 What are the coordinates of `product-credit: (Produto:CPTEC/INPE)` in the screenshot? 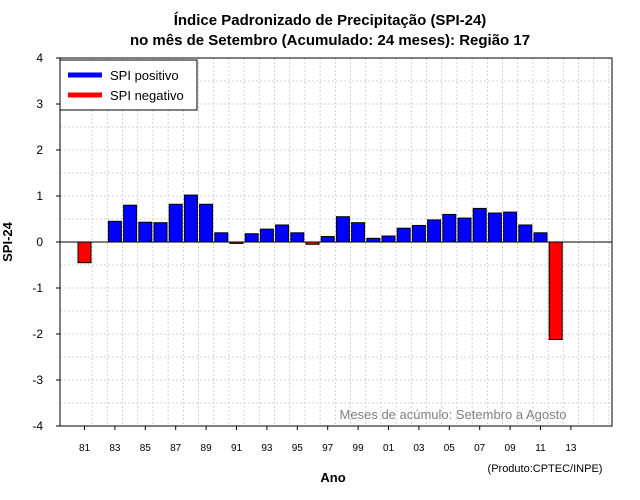 It's located at (545, 469).